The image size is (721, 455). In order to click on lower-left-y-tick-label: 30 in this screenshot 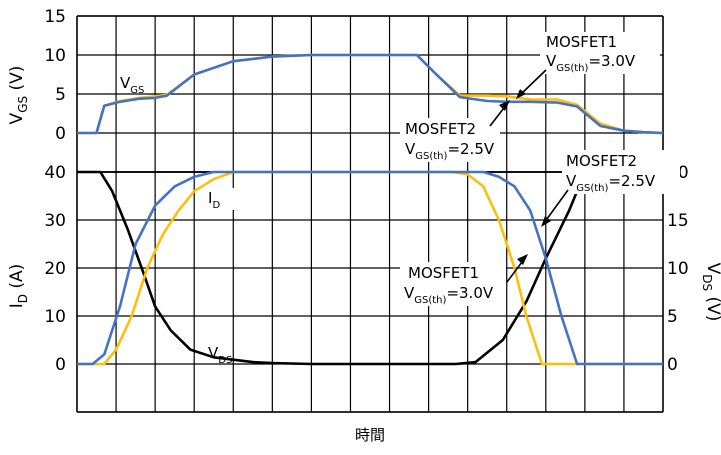, I will do `click(55, 221)`.